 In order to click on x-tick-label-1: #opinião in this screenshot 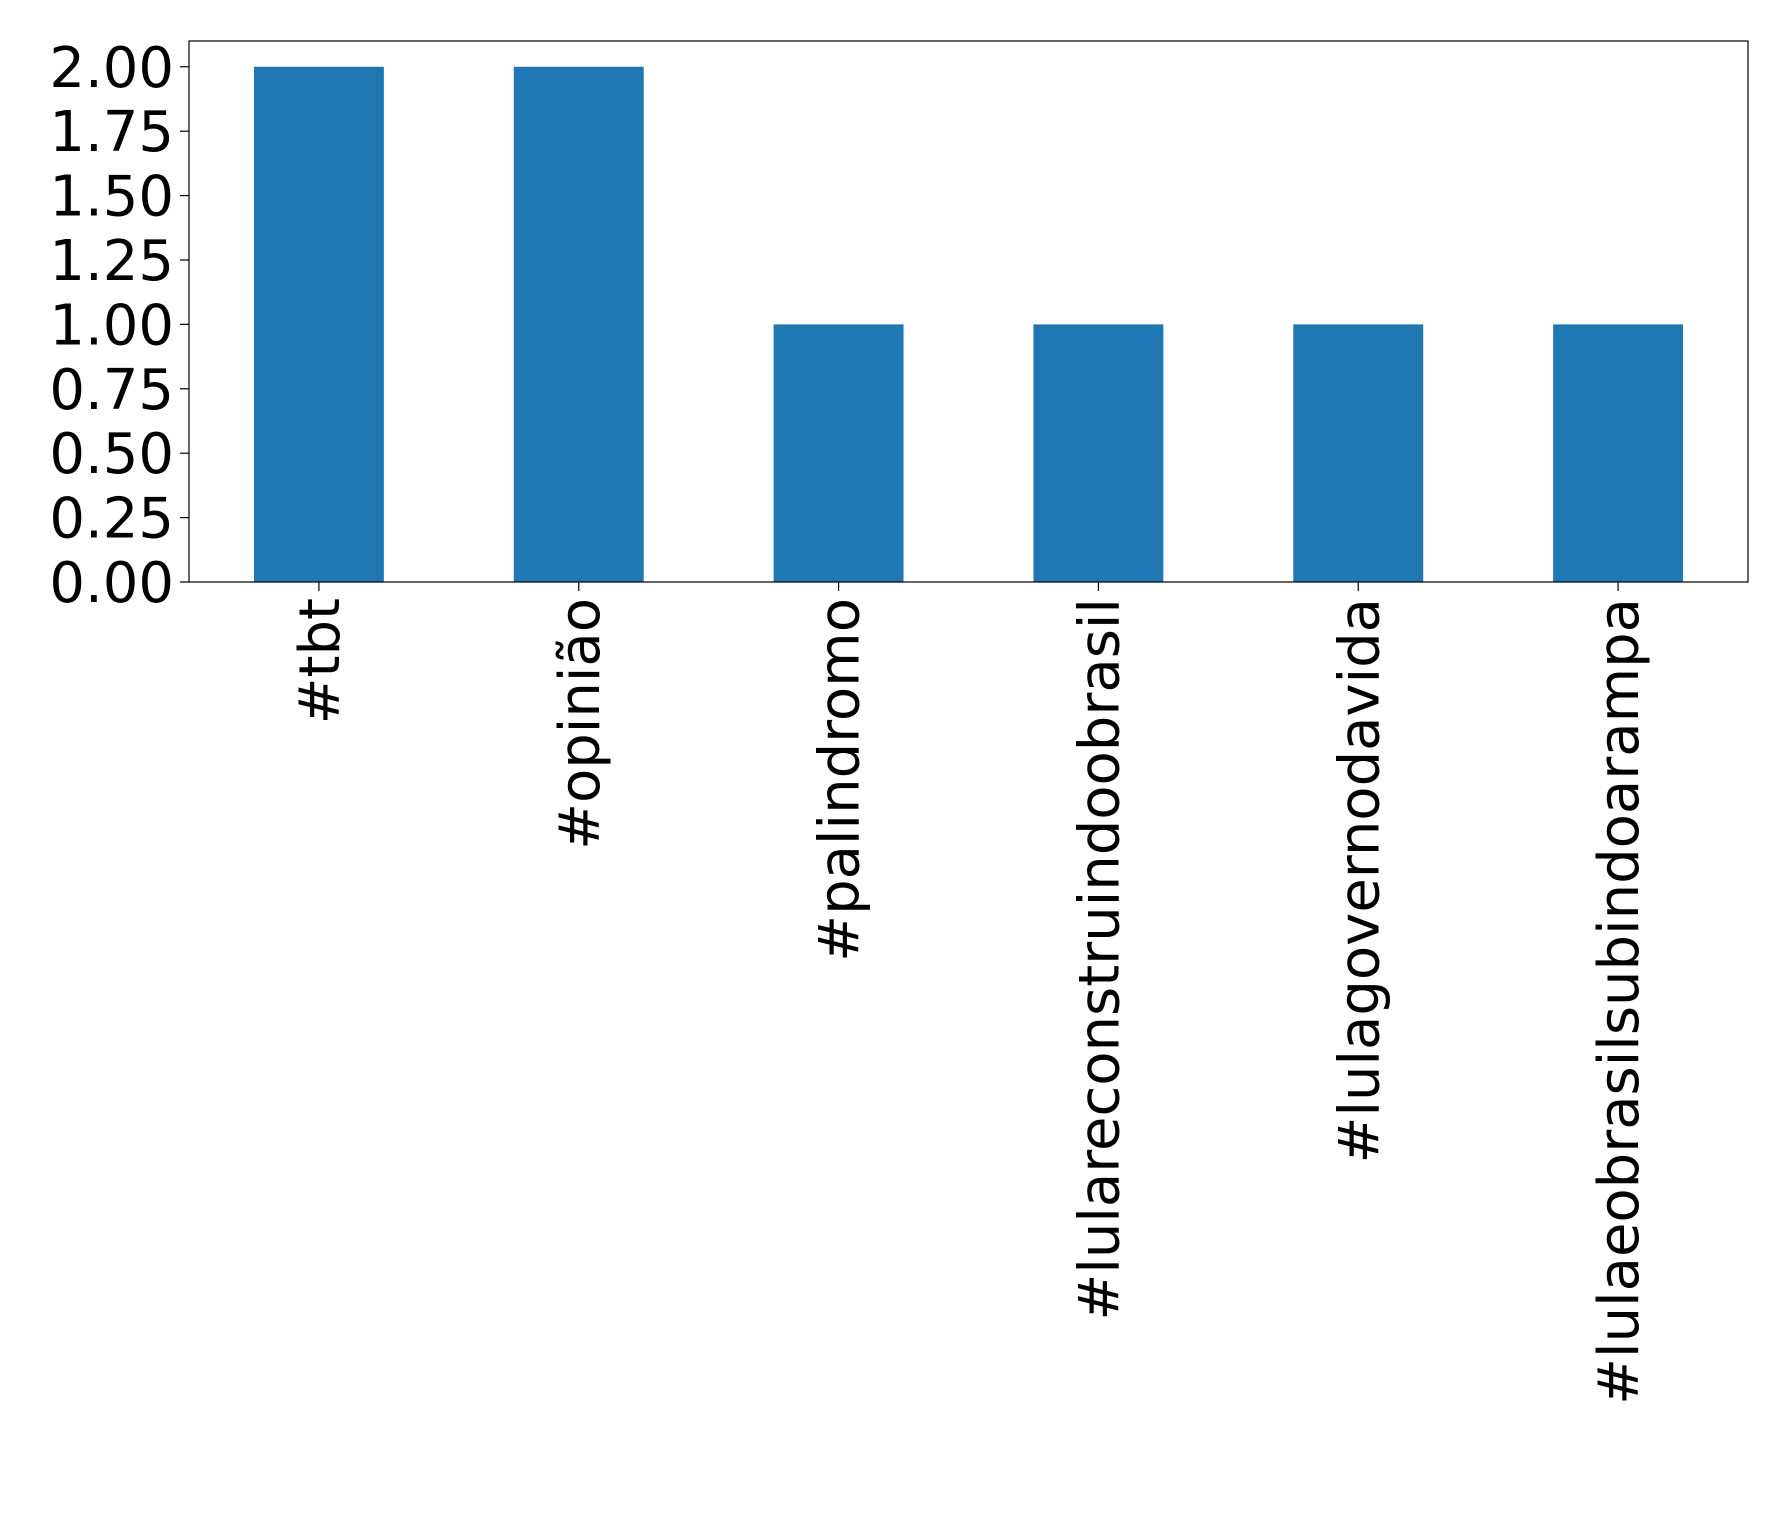, I will do `click(580, 724)`.